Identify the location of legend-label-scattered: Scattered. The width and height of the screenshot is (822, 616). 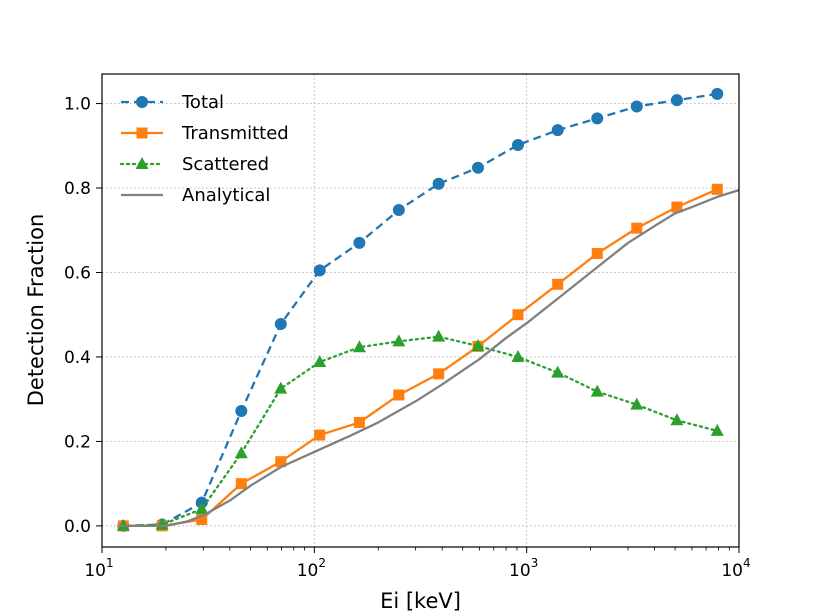
(225, 164).